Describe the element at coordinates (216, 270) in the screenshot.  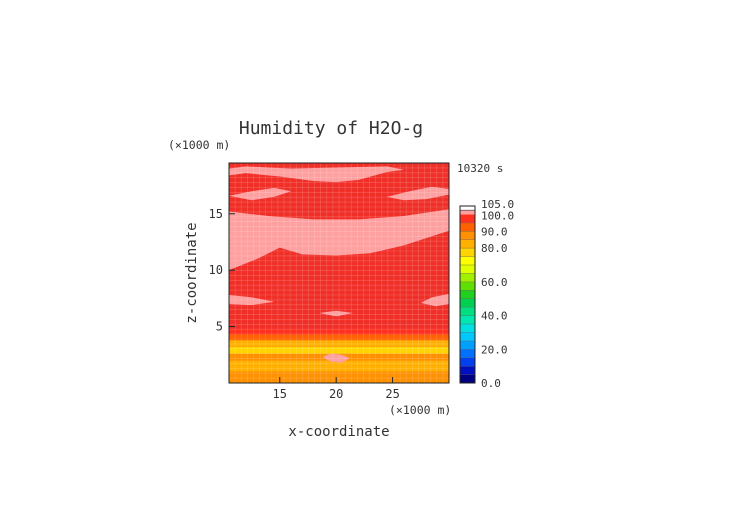
I see `y-tick-label: 10` at that location.